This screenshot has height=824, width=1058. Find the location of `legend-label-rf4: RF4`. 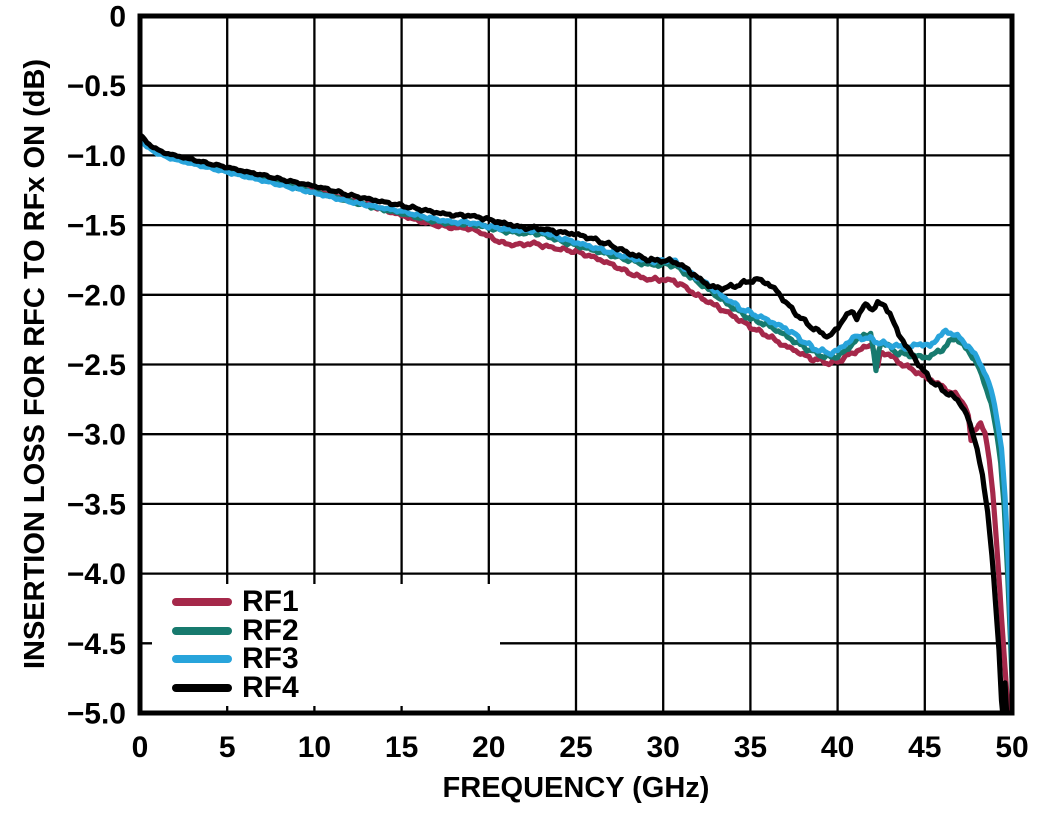

legend-label-rf4: RF4 is located at coordinates (270, 687).